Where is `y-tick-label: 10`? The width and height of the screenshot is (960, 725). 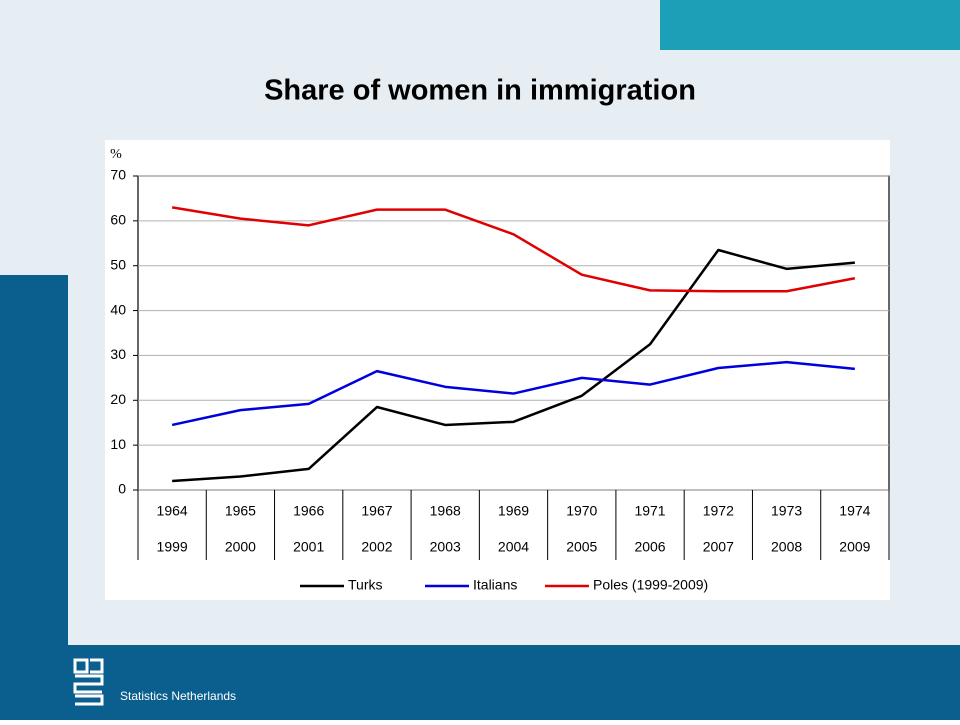
y-tick-label: 10 is located at coordinates (118, 444).